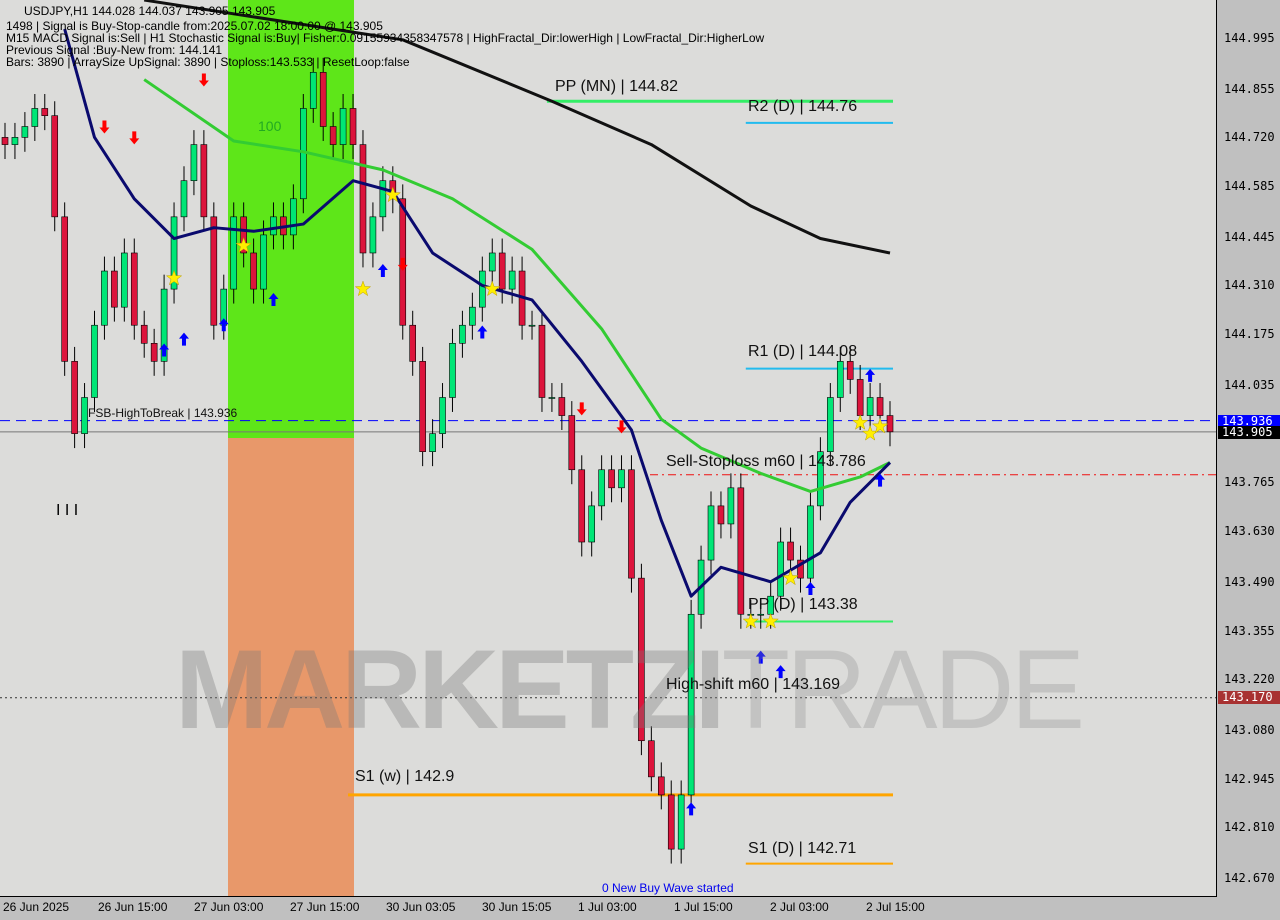 The width and height of the screenshot is (1280, 920). Describe the element at coordinates (803, 351) in the screenshot. I see `level-label-r1-d: R1 (D) | 144.08` at that location.